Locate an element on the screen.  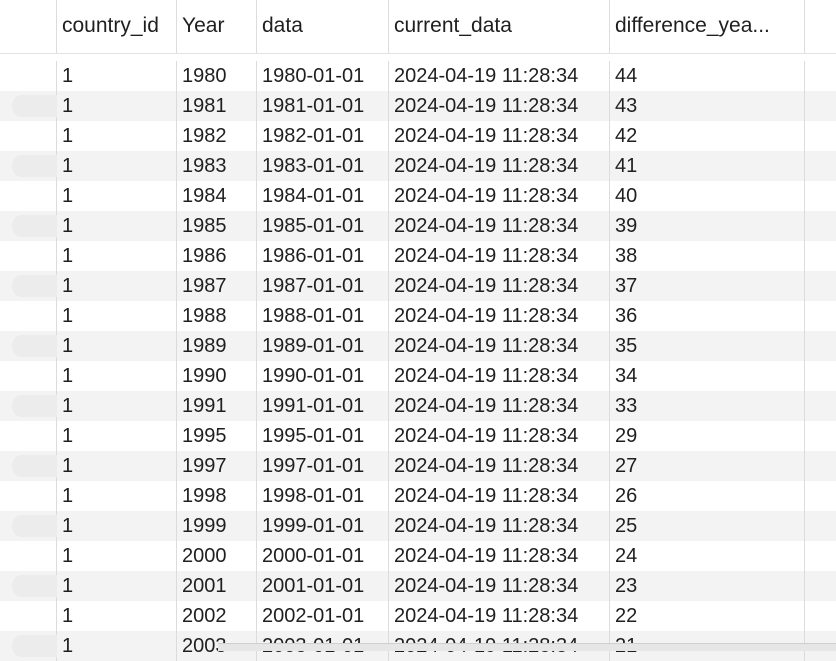
cell-data: 2002-01-01 is located at coordinates (323, 616).